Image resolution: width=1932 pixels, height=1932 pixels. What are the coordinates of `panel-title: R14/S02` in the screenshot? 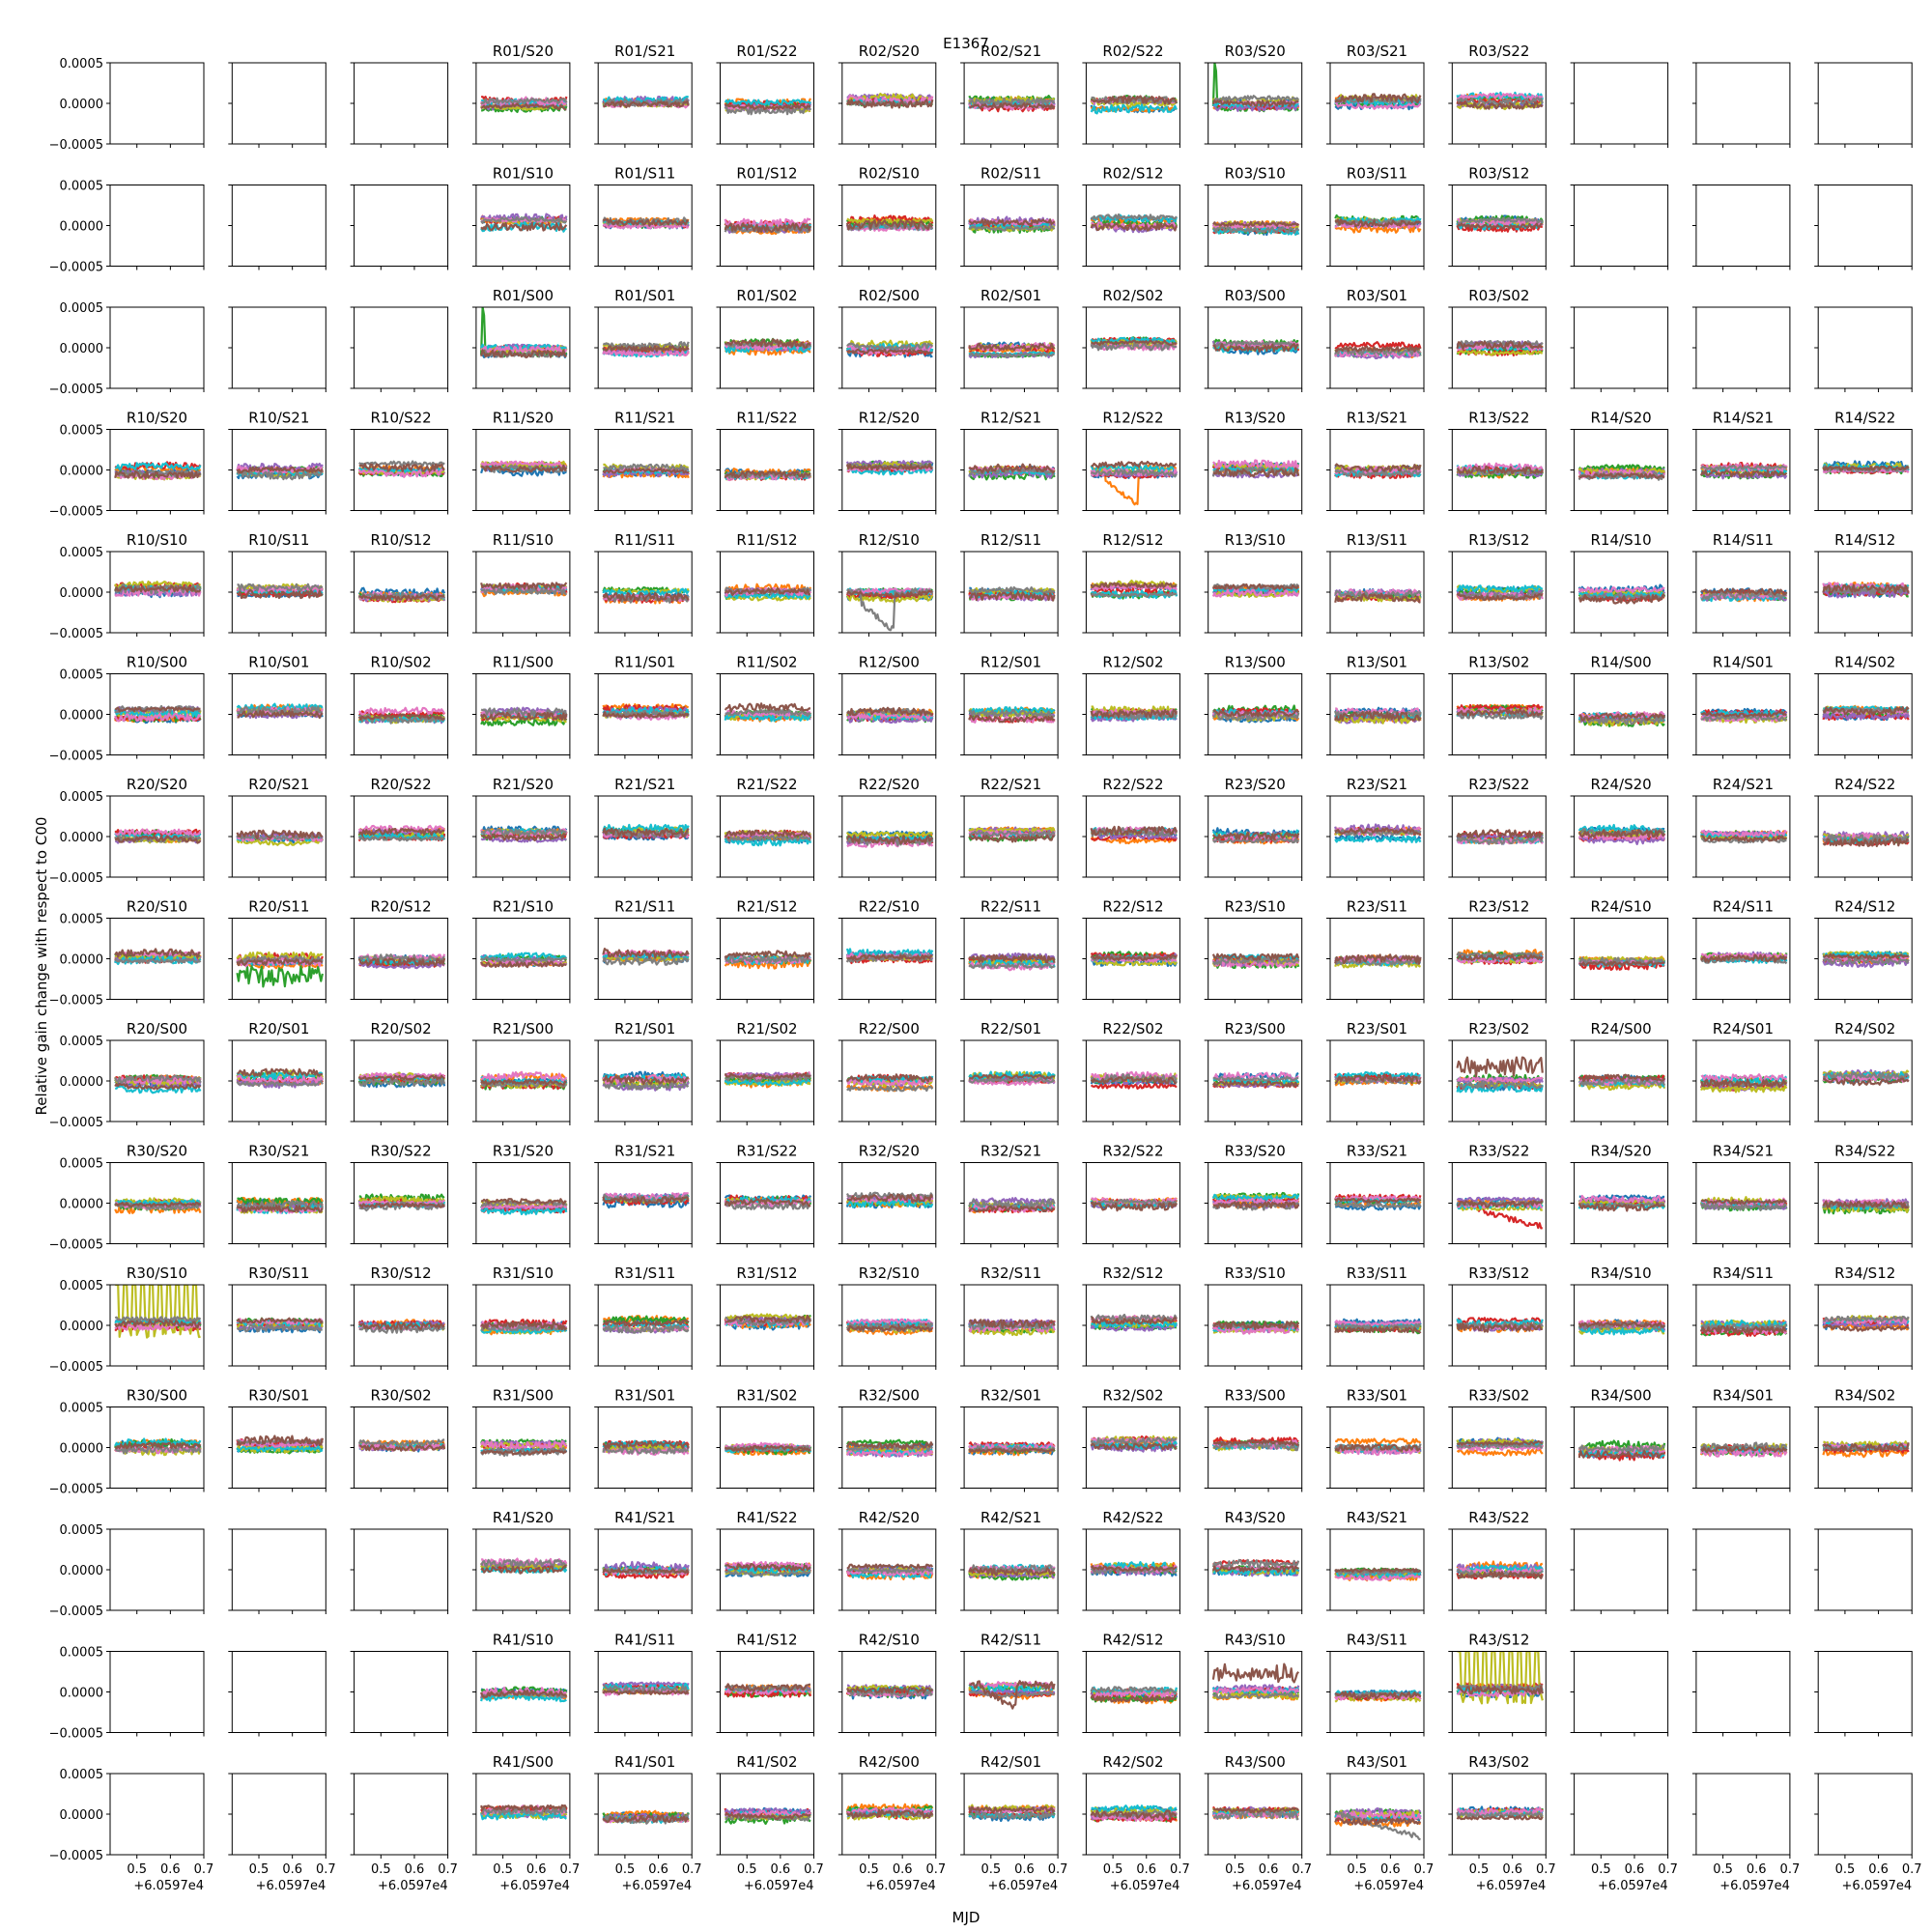 It's located at (1864, 662).